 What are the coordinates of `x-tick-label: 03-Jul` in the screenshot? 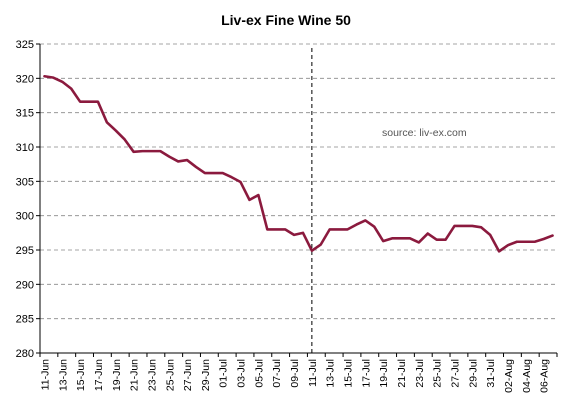 It's located at (242, 373).